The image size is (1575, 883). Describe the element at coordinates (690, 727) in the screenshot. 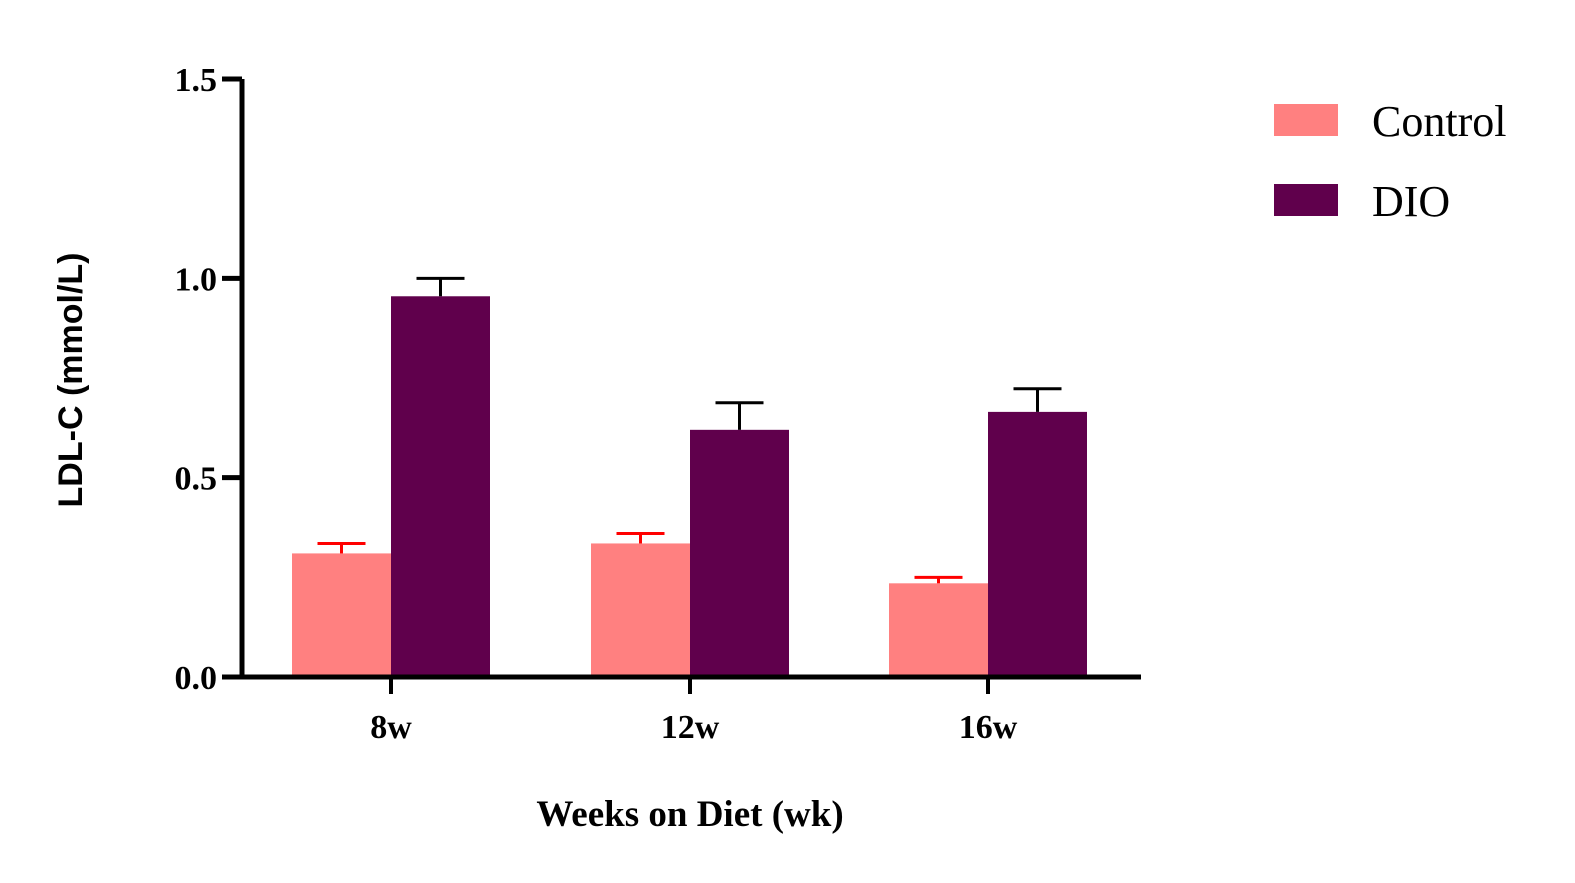

I see `x-tick-label-12w: 12w` at that location.